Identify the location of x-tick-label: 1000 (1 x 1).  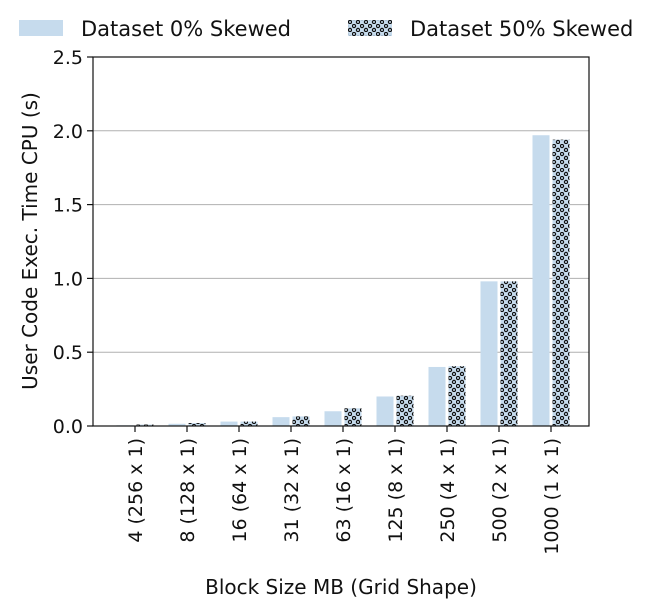
(552, 496).